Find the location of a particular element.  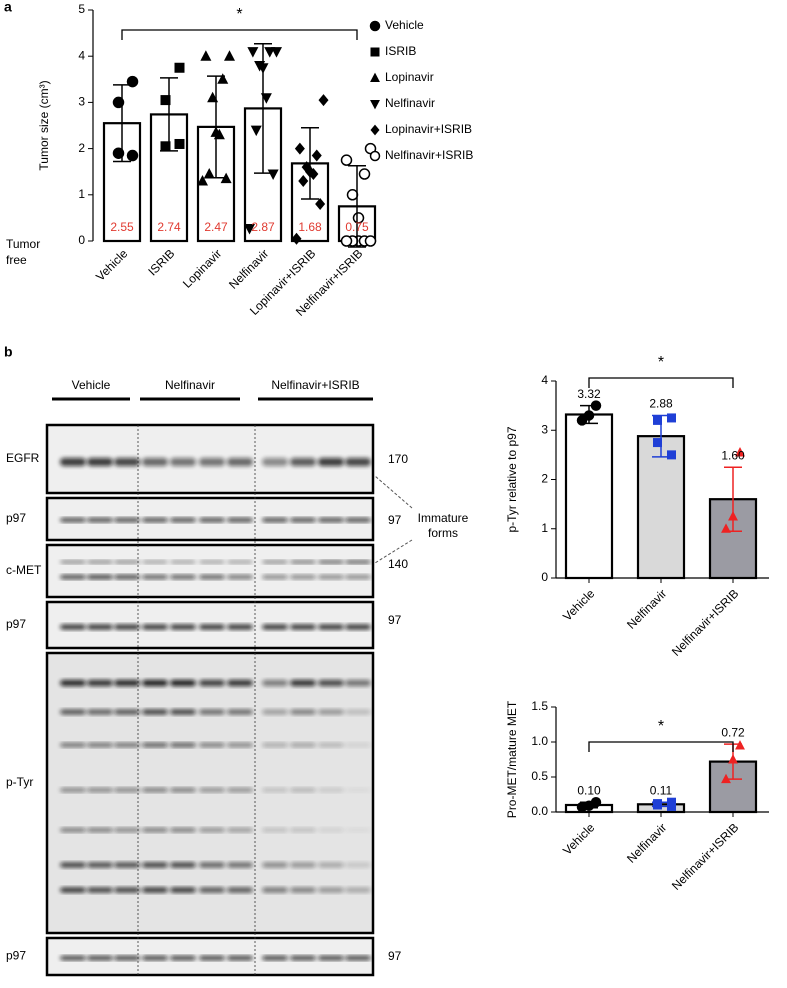

value-label: 3.32 is located at coordinates (589, 394).